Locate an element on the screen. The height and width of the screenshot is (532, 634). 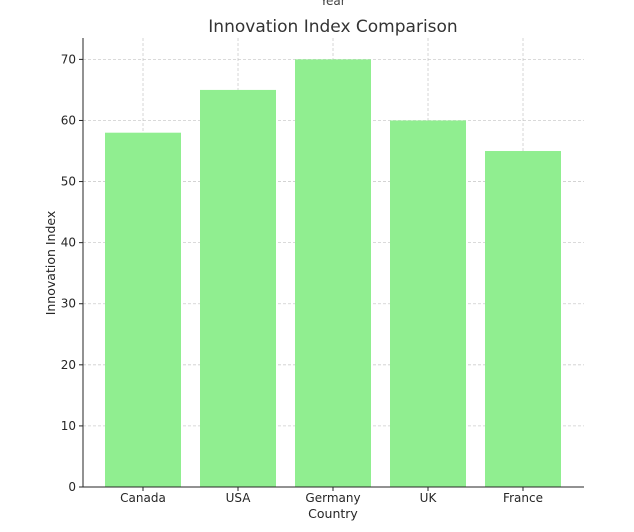
y-tick-label: 10 is located at coordinates (68, 426).